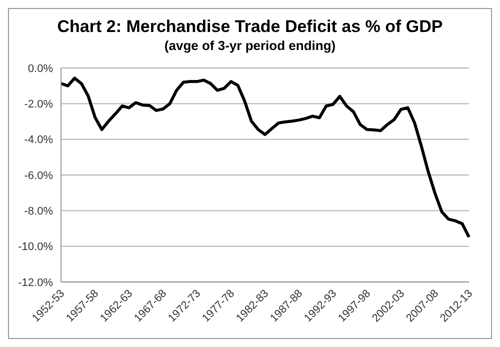 This screenshot has height=347, width=500. Describe the element at coordinates (36, 282) in the screenshot. I see `y-tick-label: -12.0%` at that location.